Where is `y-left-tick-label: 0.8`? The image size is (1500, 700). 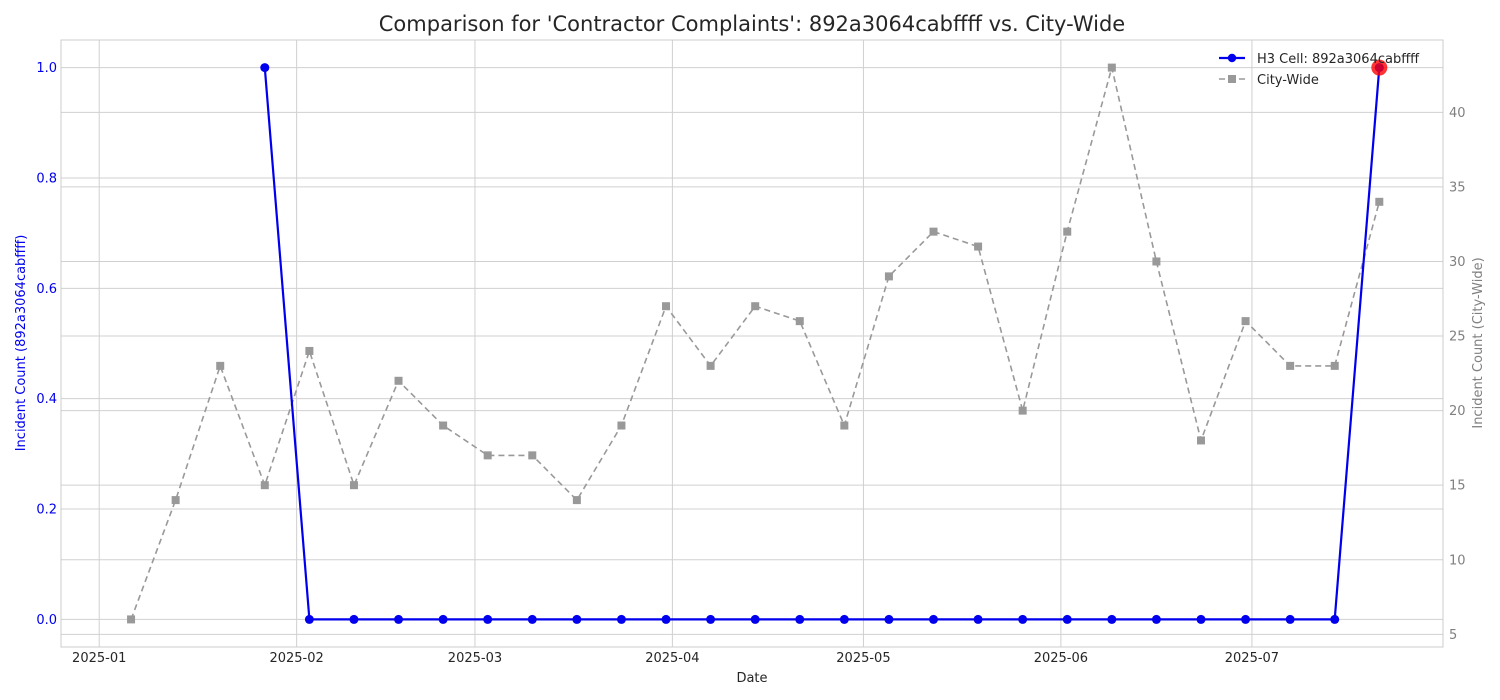 y-left-tick-label: 0.8 is located at coordinates (46, 178).